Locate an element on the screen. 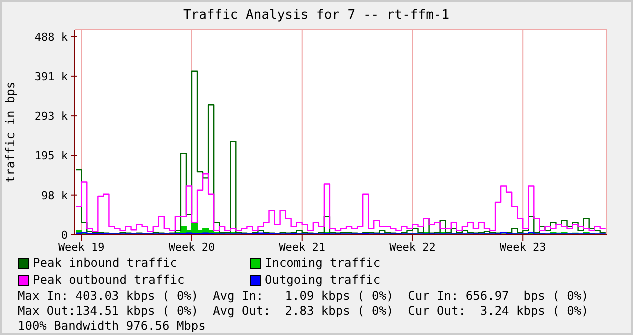 The height and width of the screenshot is (335, 633). x-tick-label: Week 19 is located at coordinates (81, 247).